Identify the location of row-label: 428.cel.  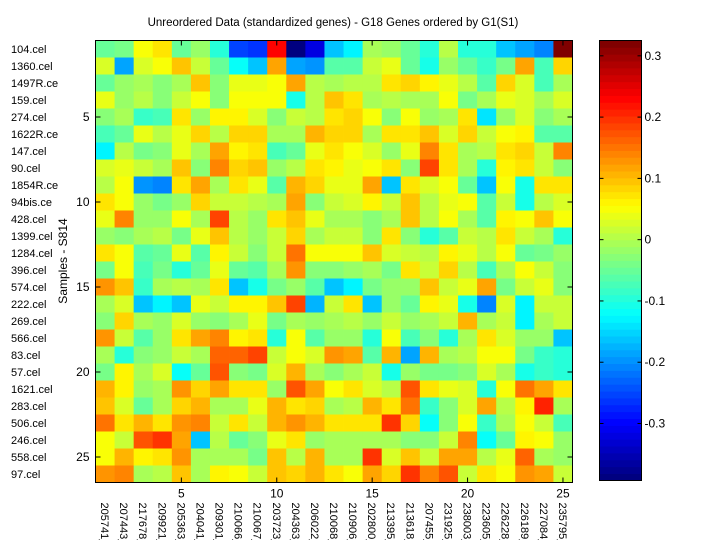
(28, 220).